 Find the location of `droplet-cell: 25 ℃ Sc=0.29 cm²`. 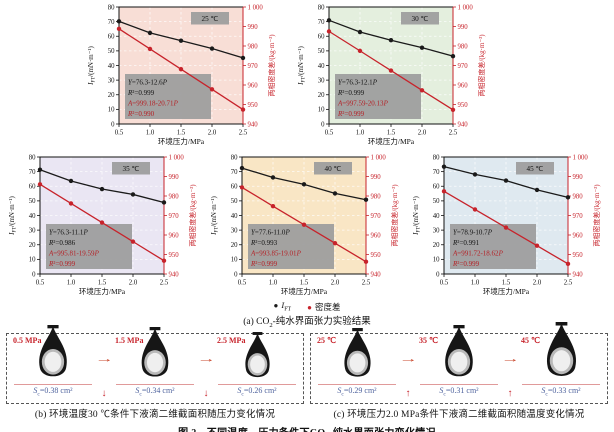

droplet-cell: 25 ℃ Sc=0.29 cm² is located at coordinates (357, 362).